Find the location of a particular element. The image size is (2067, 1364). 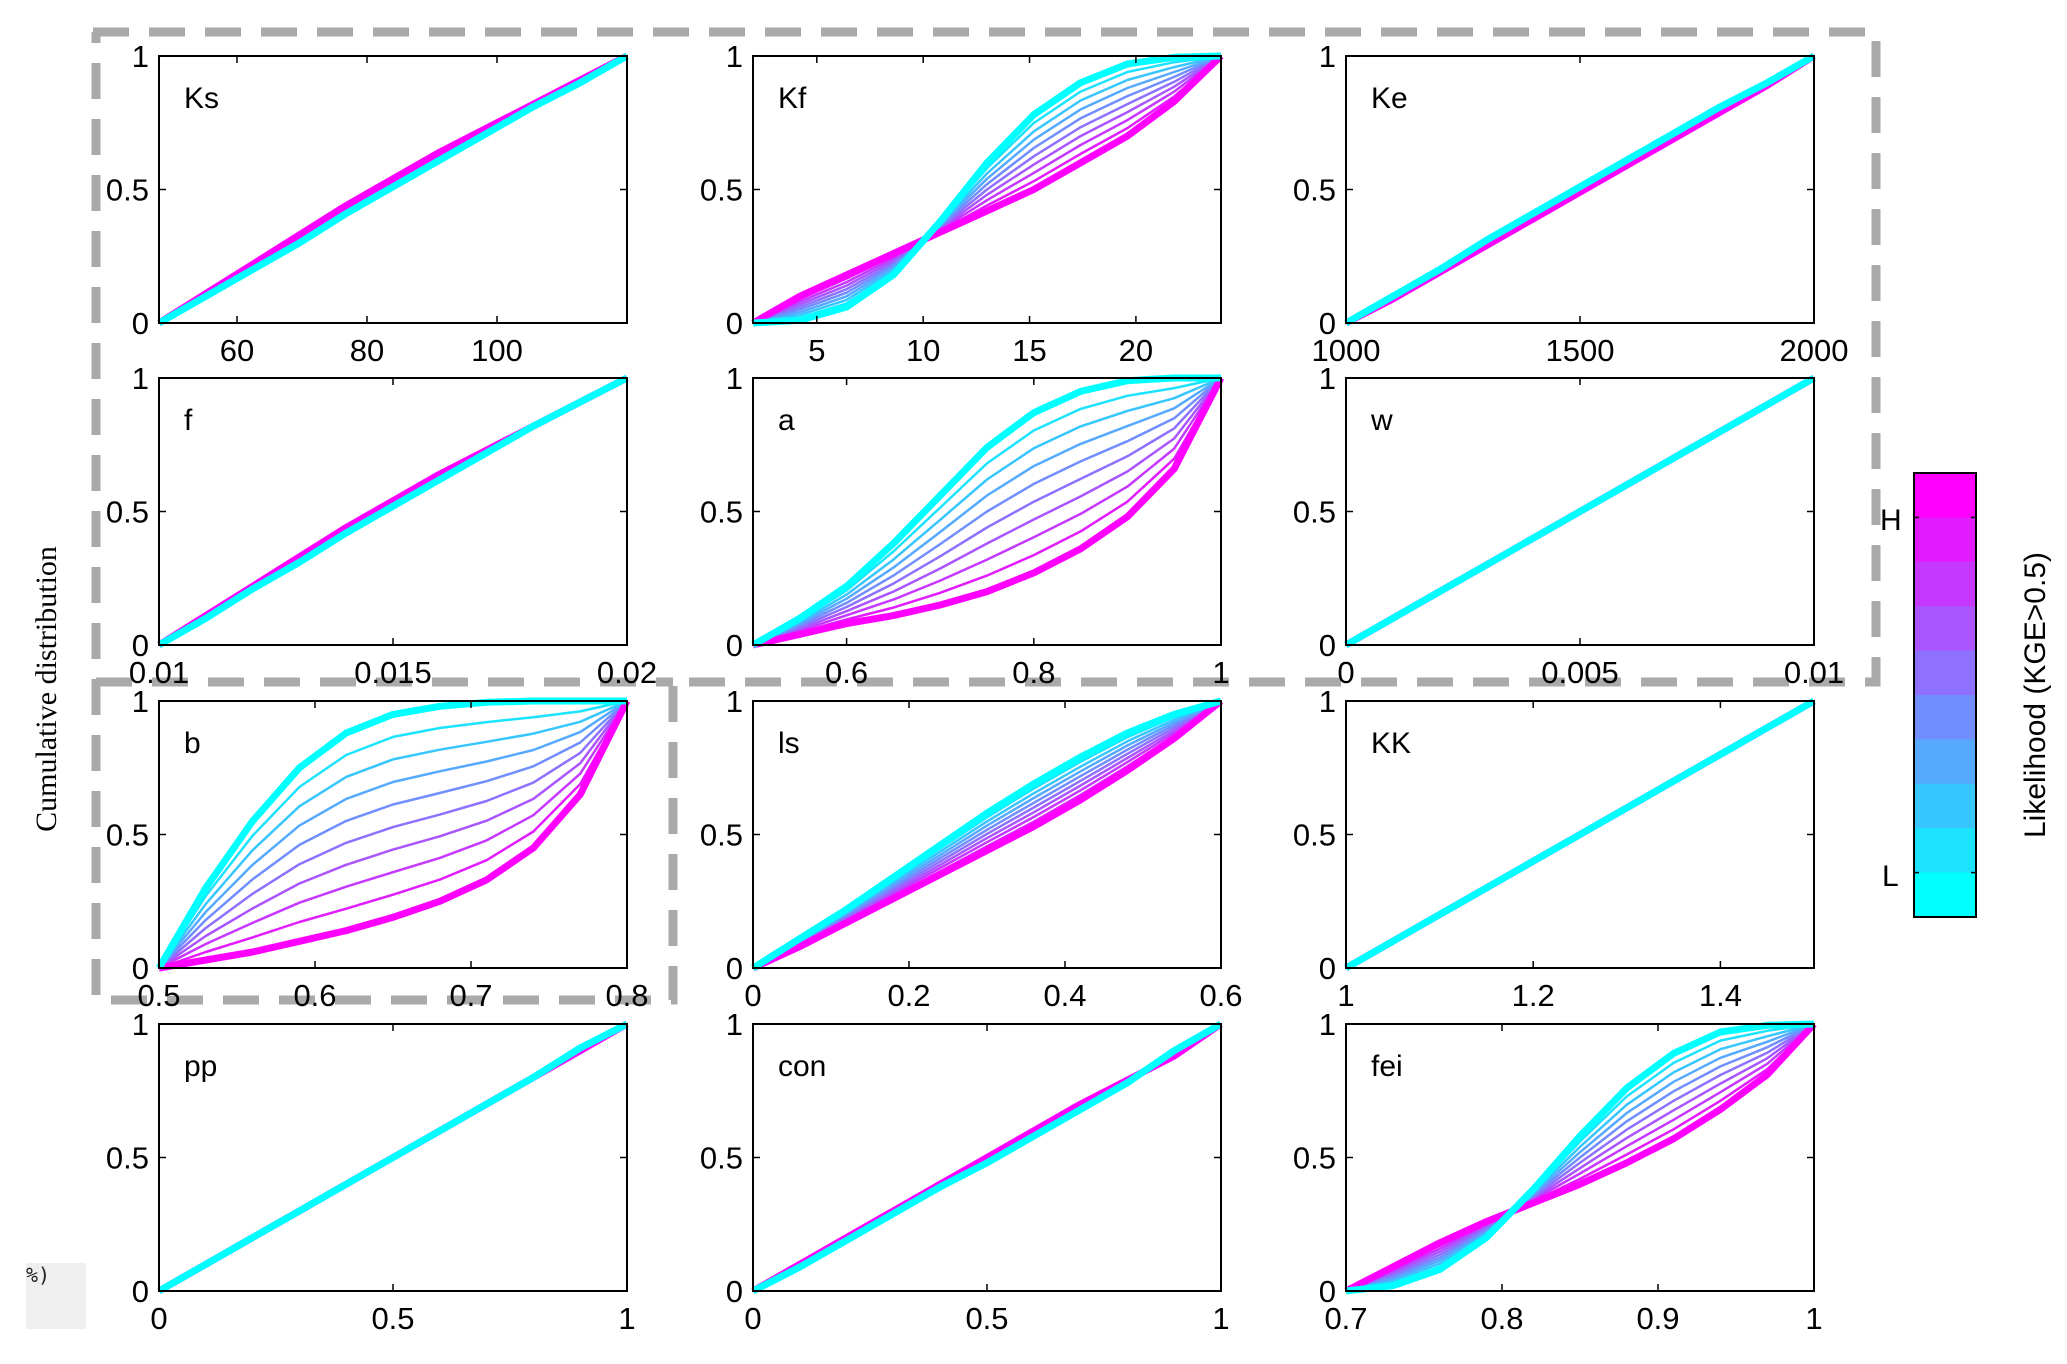

x-tick-label: 0.9 is located at coordinates (1657, 1318).